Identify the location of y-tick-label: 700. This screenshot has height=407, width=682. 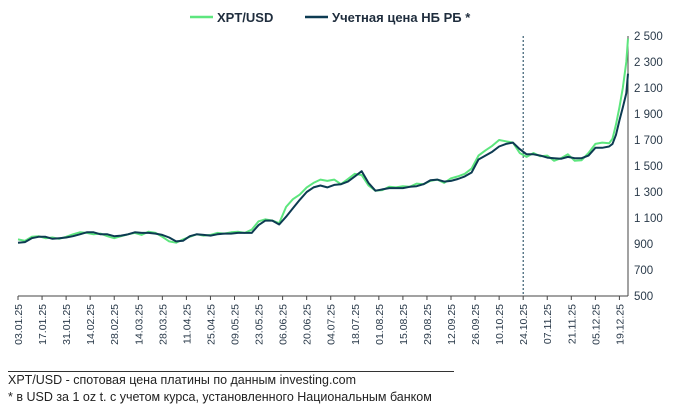
(643, 271).